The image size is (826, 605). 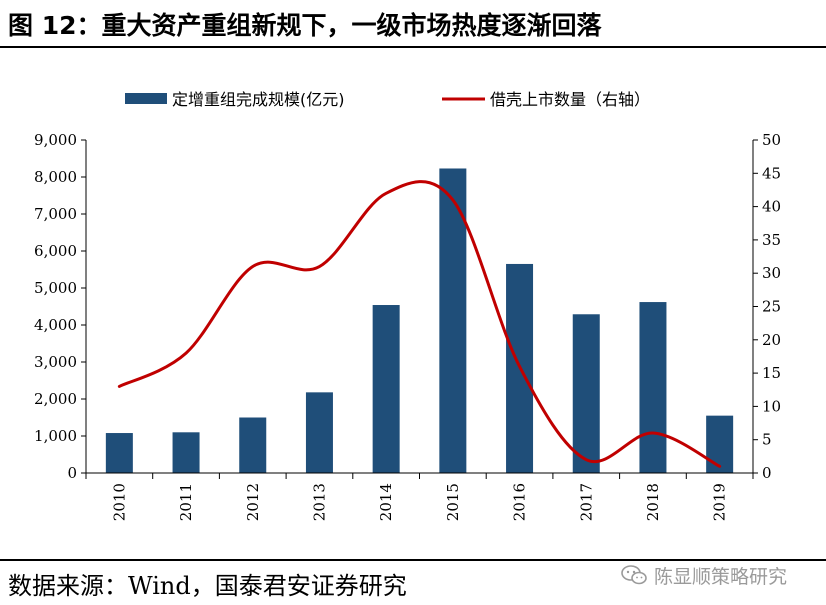 What do you see at coordinates (387, 99) in the screenshot?
I see `legend: 定增重组完成规模(亿元) 借壳上市数量（右轴）` at bounding box center [387, 99].